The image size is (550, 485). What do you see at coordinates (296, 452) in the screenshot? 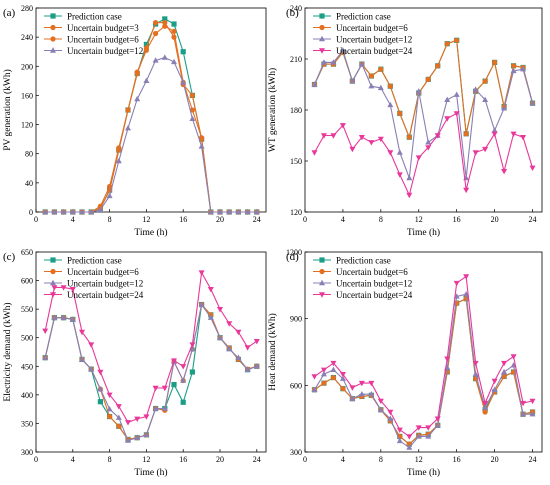
I see `y-tick-label: 300` at bounding box center [296, 452].